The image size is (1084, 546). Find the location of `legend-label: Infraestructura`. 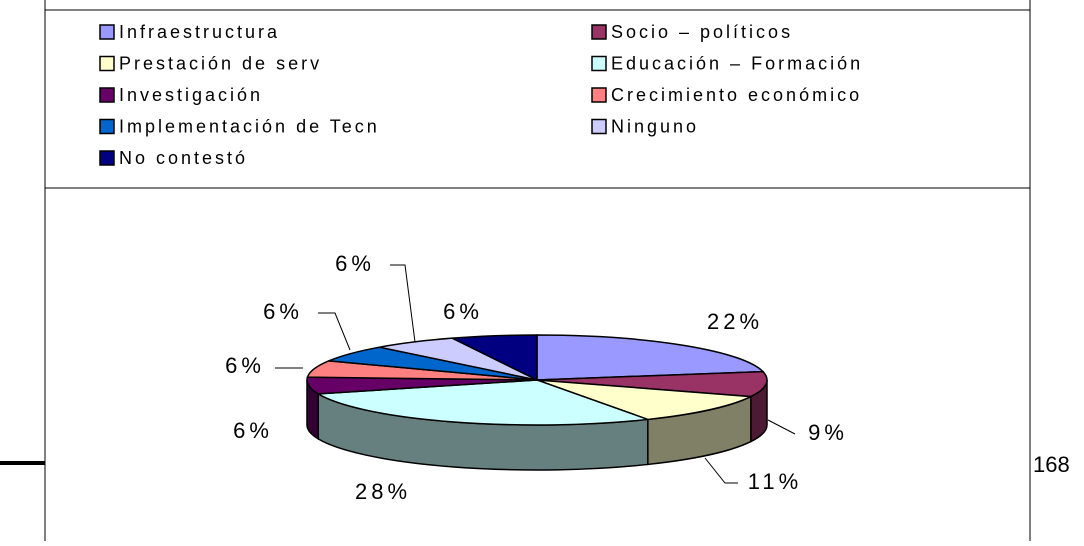

legend-label: Infraestructura is located at coordinates (199, 32).